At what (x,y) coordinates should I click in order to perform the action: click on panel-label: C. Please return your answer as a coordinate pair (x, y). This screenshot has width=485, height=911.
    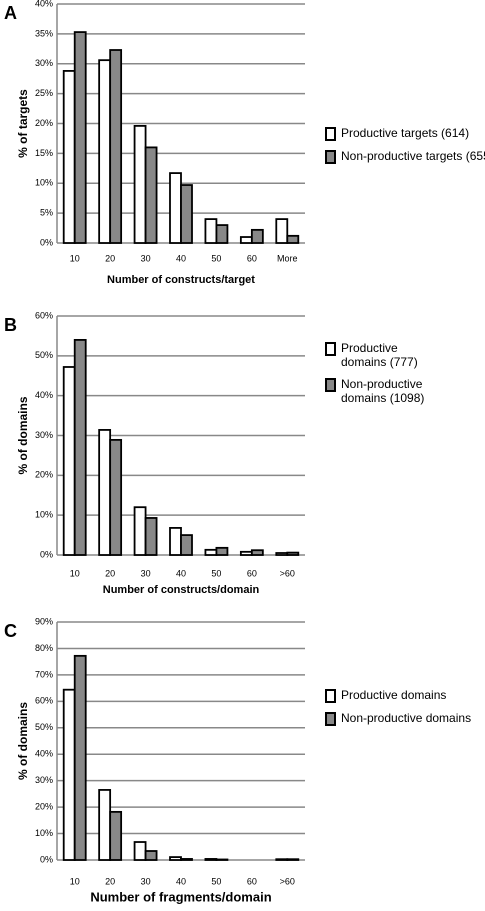
    Looking at the image, I should click on (10, 631).